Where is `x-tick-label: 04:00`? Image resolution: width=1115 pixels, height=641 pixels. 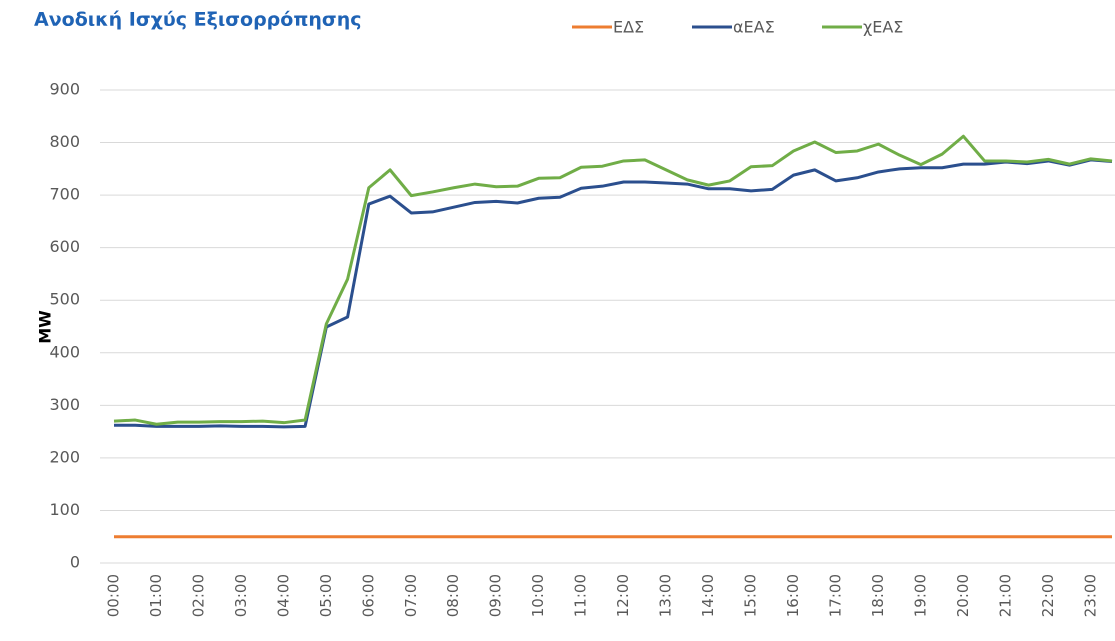 x-tick-label: 04:00 is located at coordinates (283, 595).